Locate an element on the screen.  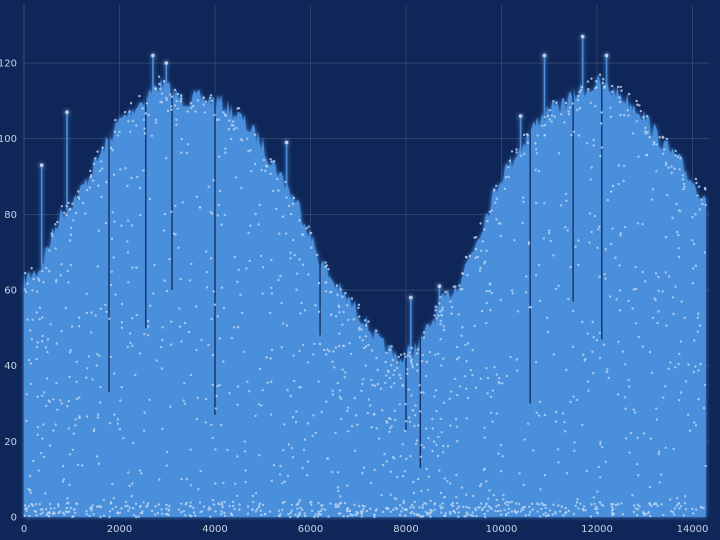
x-tick-label: 2000 is located at coordinates (119, 529).